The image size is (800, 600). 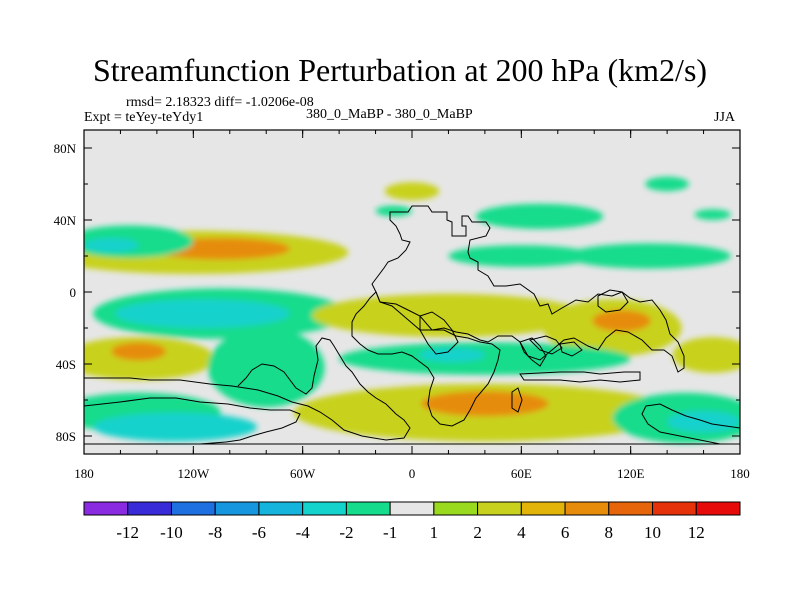 What do you see at coordinates (390, 532) in the screenshot?
I see `colorbar-label: -1` at bounding box center [390, 532].